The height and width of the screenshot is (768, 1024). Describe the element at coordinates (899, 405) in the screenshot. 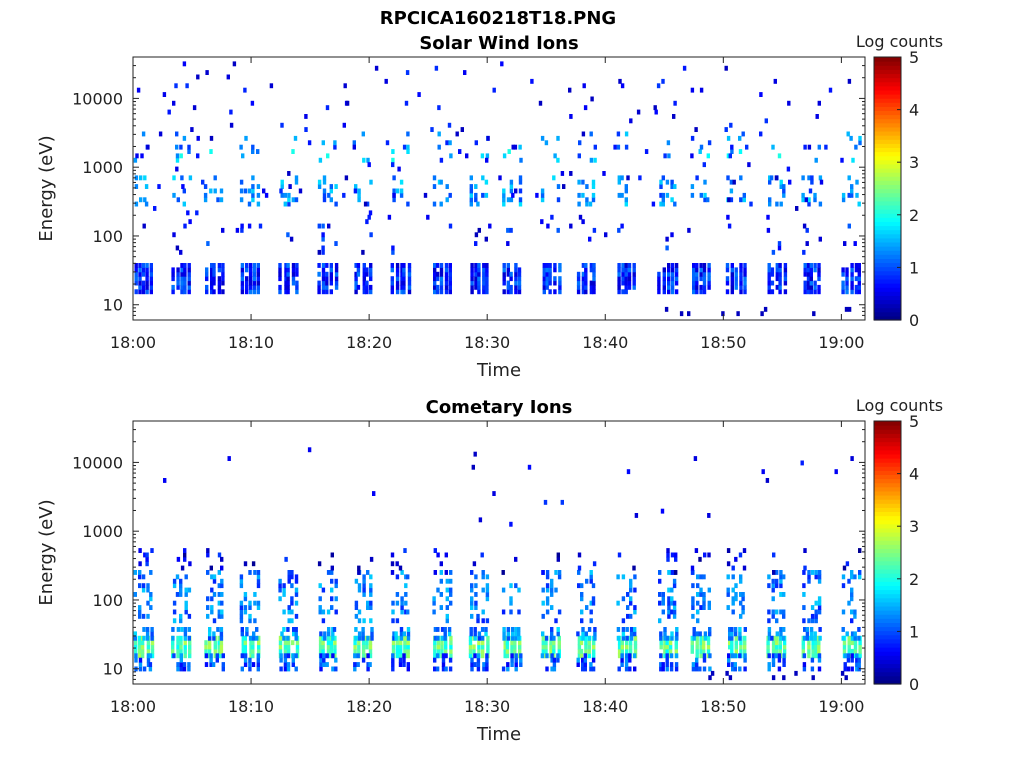

I see `colorbar-label: Log counts` at that location.